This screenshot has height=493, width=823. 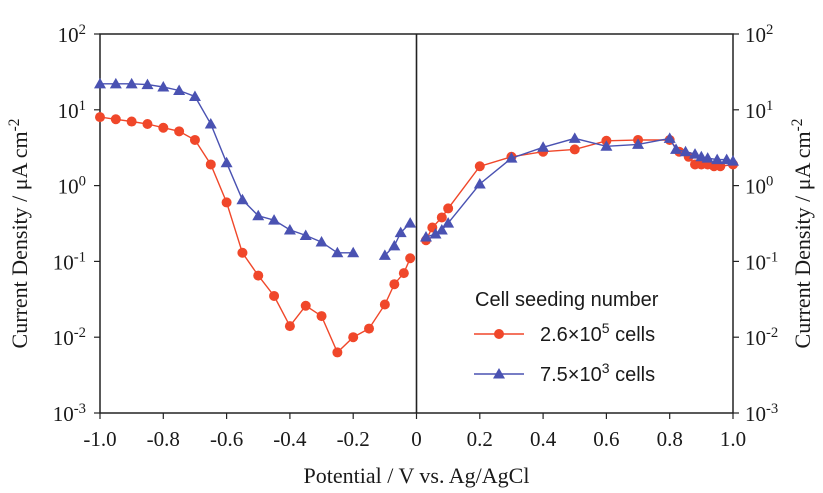 I want to click on y-tick-label-right: 10⁻², so click(x=761, y=337).